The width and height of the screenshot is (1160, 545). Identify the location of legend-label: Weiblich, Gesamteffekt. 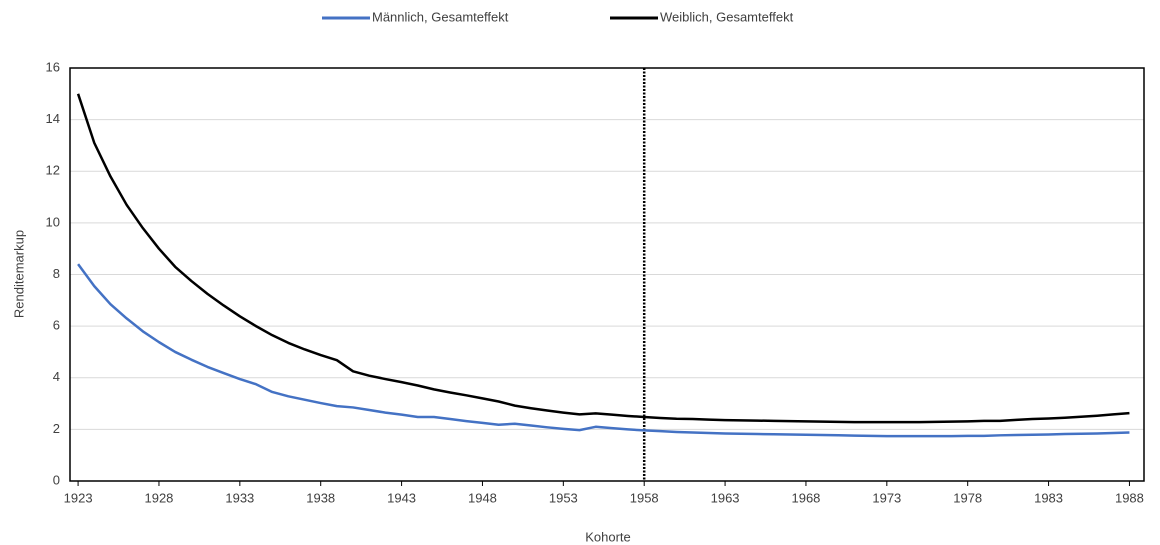
(727, 16).